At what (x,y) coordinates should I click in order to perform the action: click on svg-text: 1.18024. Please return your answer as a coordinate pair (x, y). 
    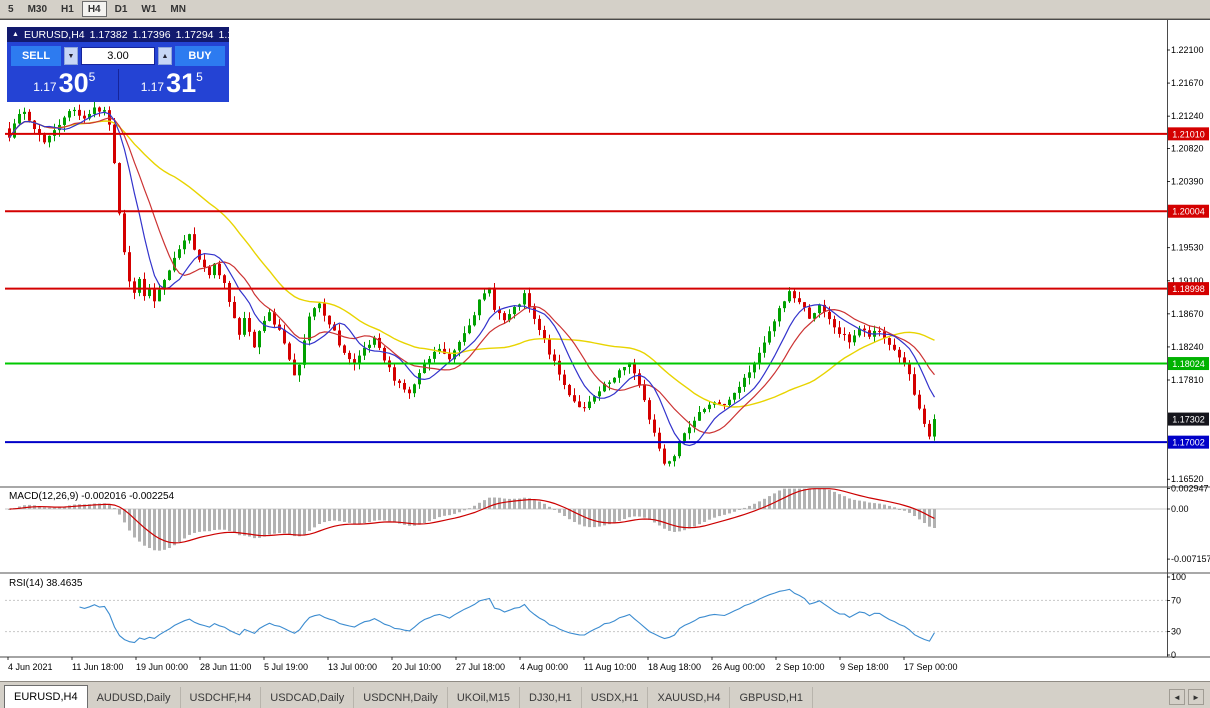
    Looking at the image, I should click on (1188, 364).